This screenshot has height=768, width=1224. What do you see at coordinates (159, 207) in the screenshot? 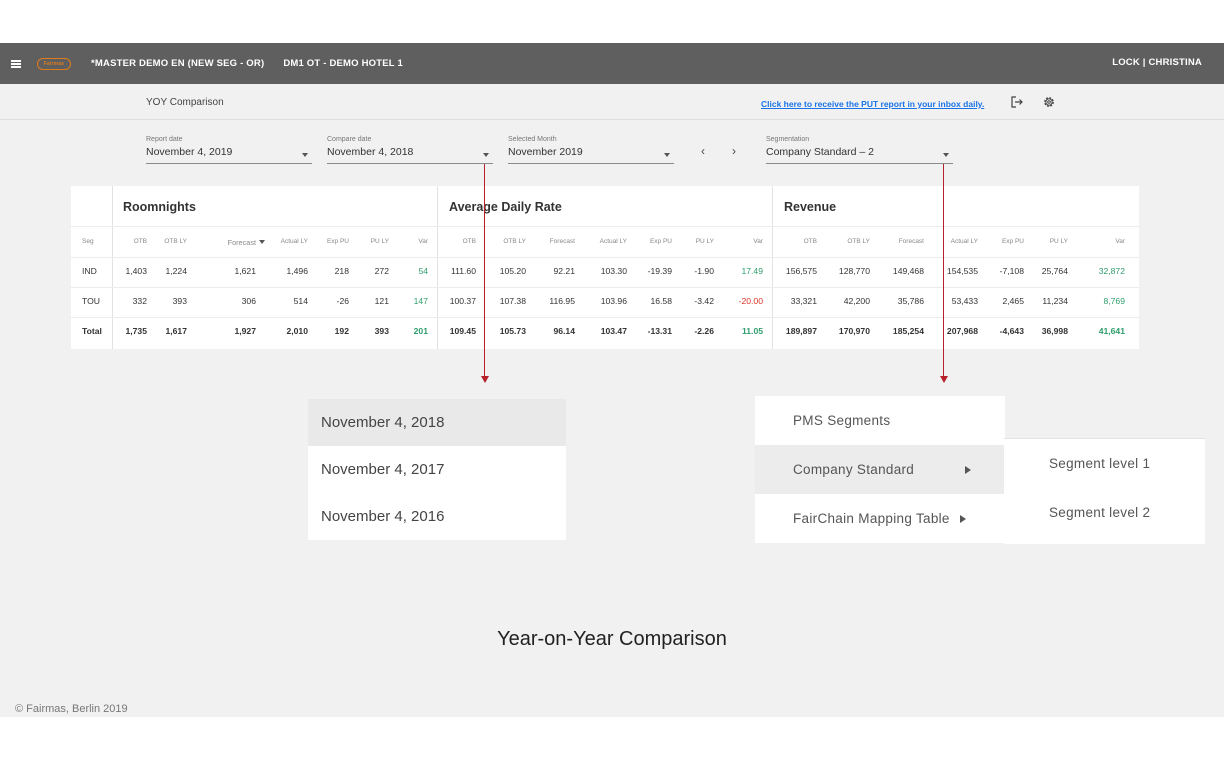
I see `section-title-roomnights: Roomnights` at bounding box center [159, 207].